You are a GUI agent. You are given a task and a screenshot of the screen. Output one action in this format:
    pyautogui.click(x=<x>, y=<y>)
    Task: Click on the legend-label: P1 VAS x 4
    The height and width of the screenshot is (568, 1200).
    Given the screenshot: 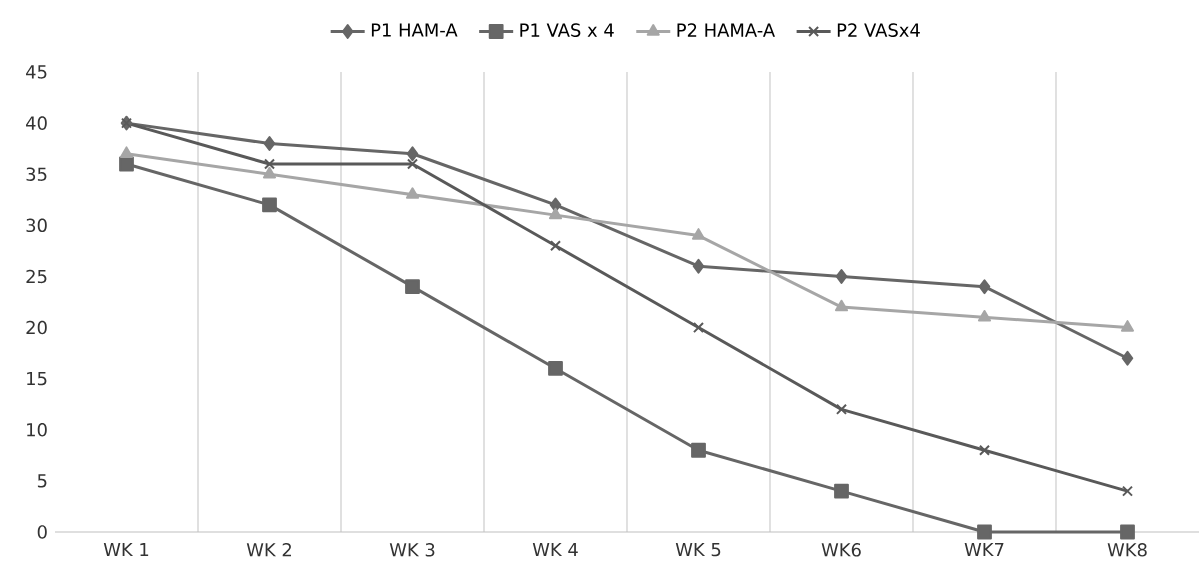 What is the action you would take?
    pyautogui.click(x=567, y=30)
    